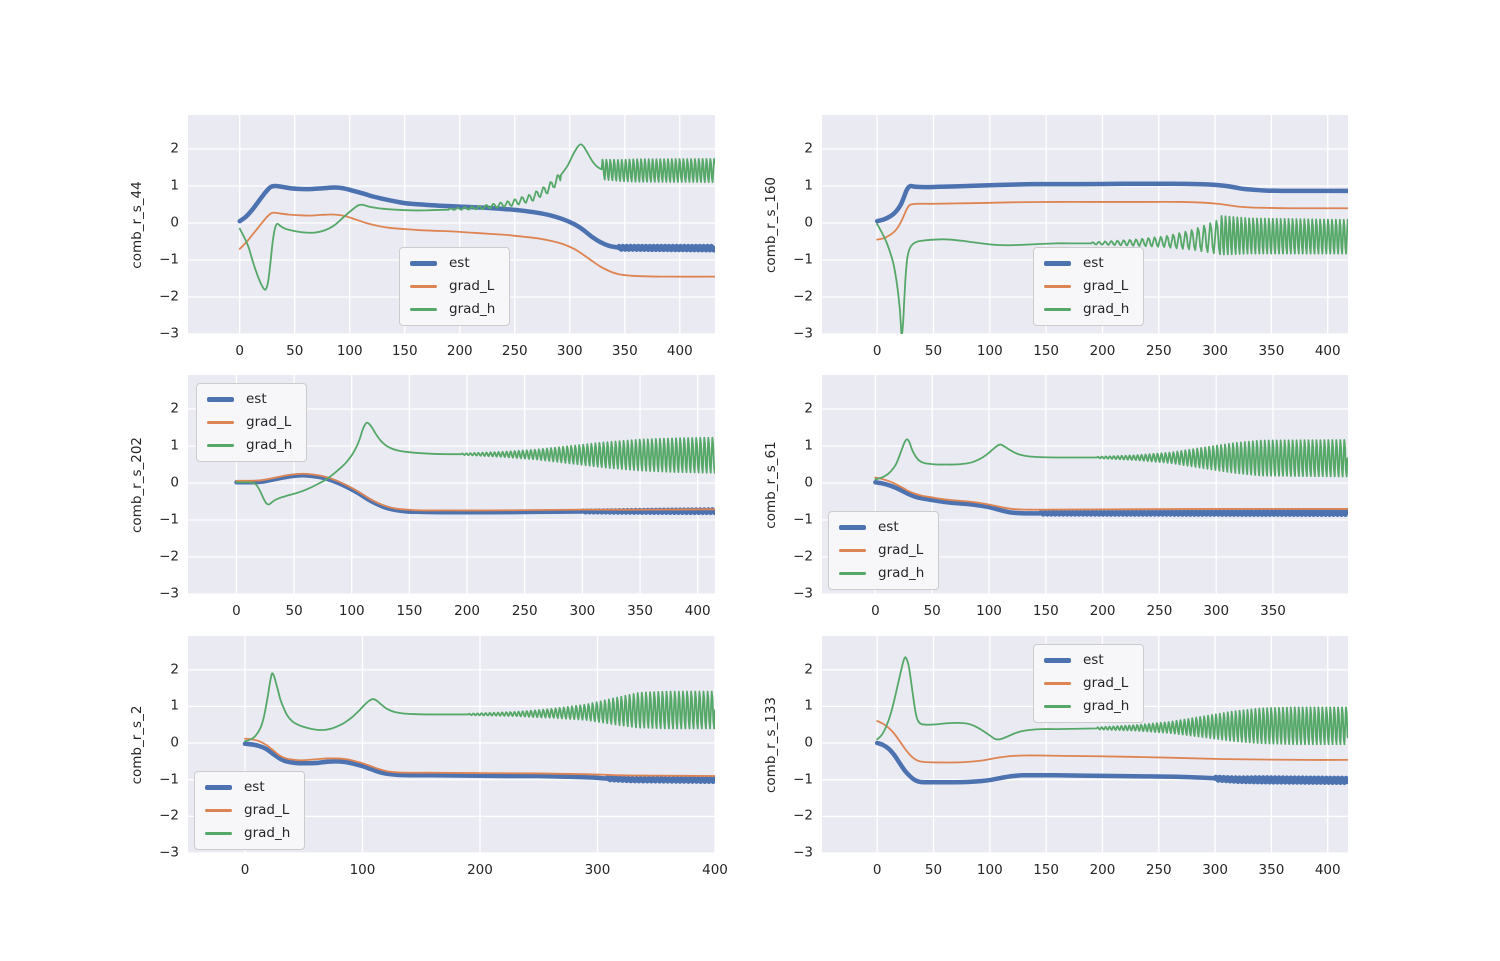  Describe the element at coordinates (137, 484) in the screenshot. I see `y-axis-label: comb_r_s_202` at that location.